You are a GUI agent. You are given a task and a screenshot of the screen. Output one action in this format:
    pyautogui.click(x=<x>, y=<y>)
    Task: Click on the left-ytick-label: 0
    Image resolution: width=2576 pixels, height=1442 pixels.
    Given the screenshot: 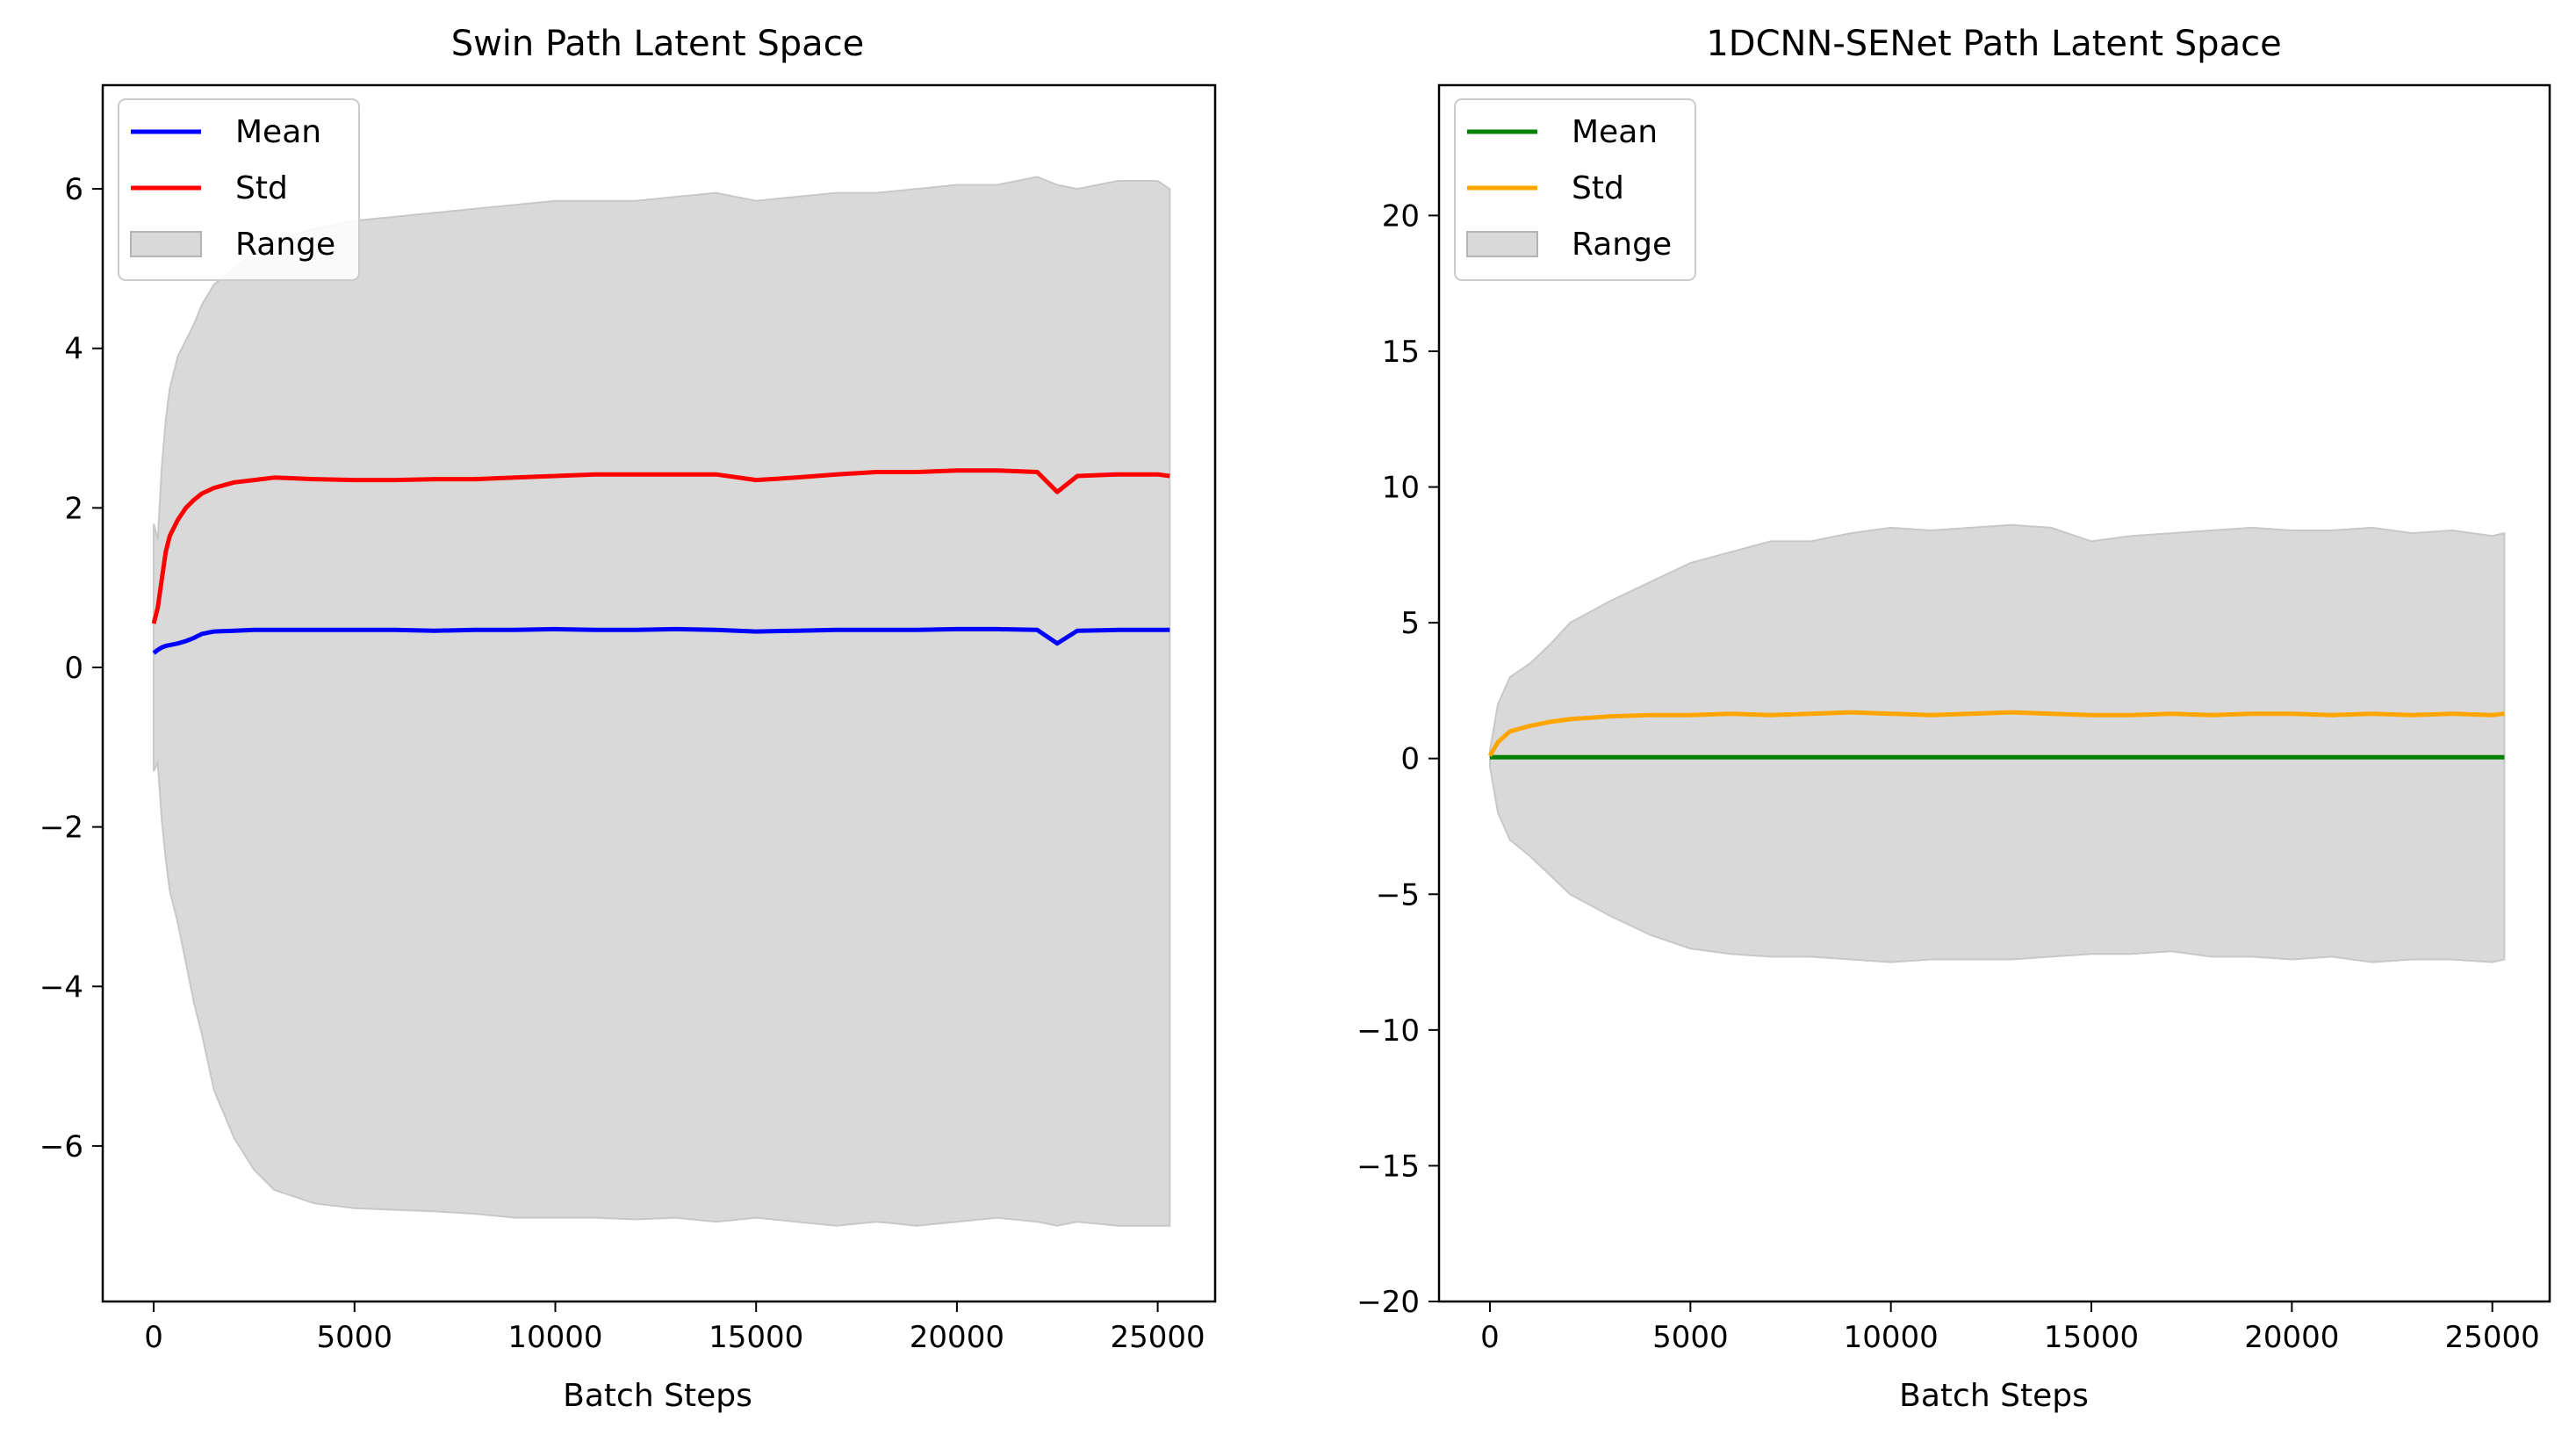 What is the action you would take?
    pyautogui.click(x=73, y=668)
    